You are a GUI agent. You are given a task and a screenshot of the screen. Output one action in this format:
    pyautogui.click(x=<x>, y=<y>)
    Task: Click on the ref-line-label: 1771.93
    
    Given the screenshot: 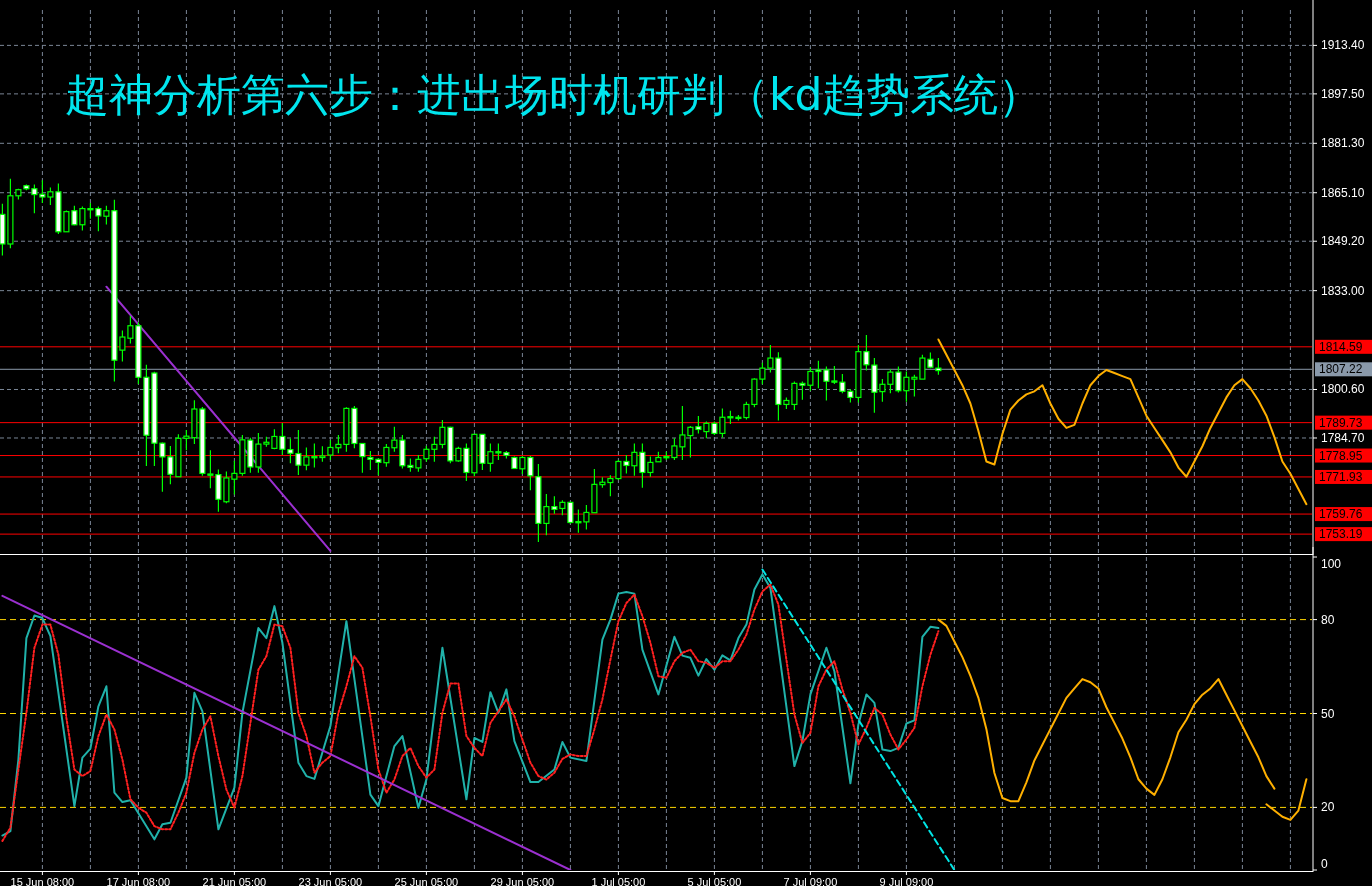 What is the action you would take?
    pyautogui.click(x=1341, y=476)
    